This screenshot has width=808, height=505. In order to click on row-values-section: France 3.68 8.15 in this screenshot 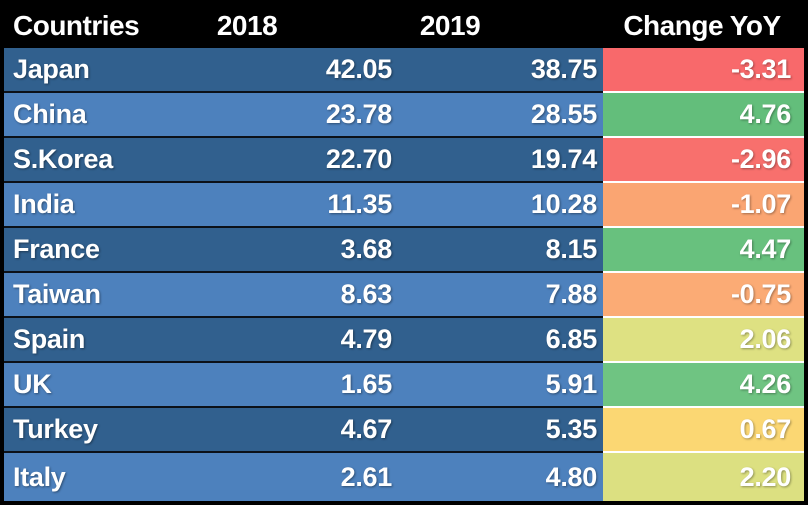, I will do `click(303, 248)`.